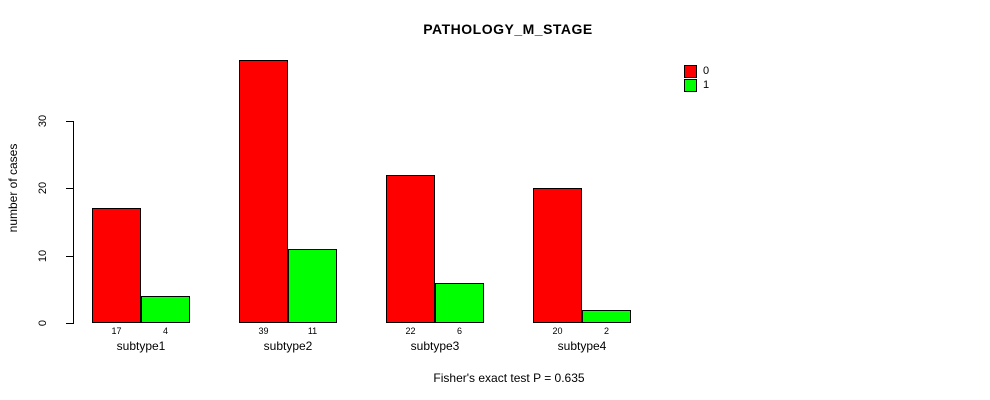  Describe the element at coordinates (43, 120) in the screenshot. I see `y-axis-tick-label: 30` at that location.